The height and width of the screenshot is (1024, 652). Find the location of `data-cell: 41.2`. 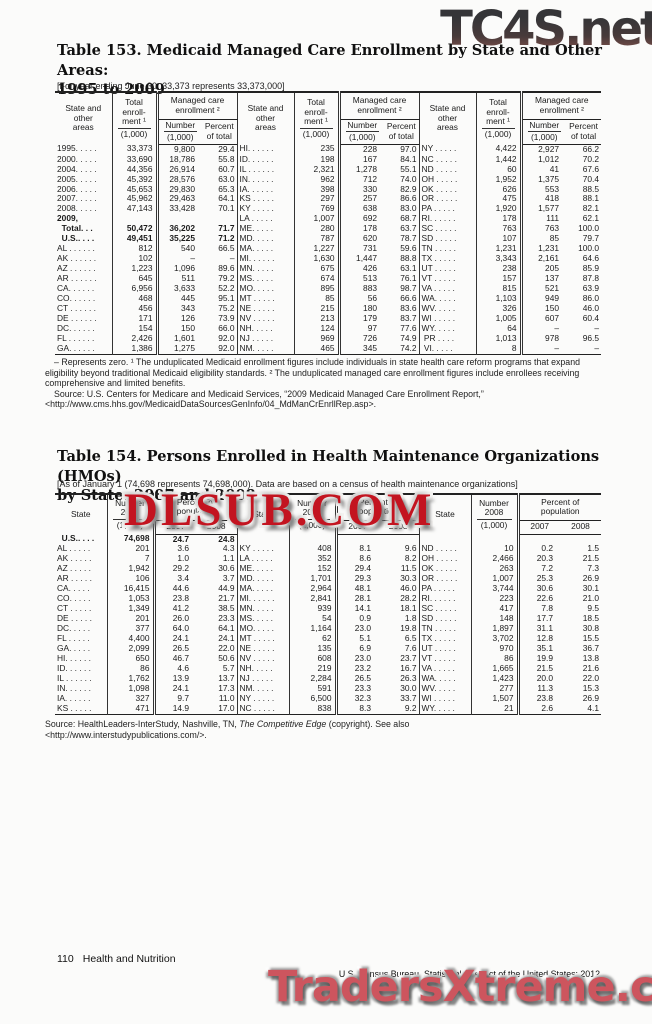

data-cell: 41.2 is located at coordinates (180, 609).